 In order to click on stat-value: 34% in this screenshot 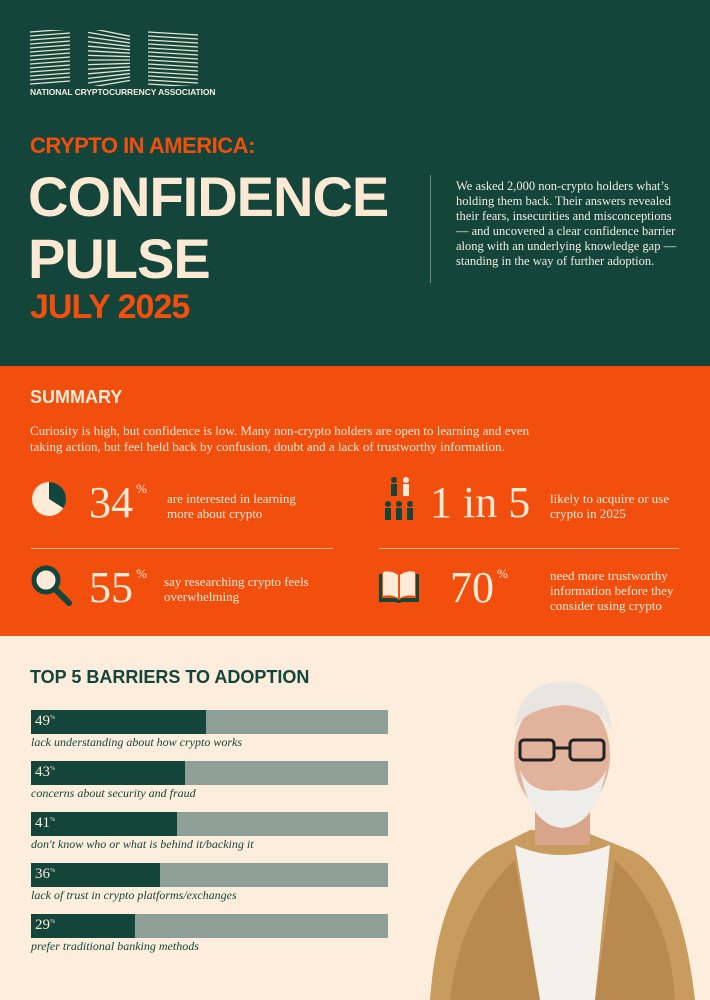, I will do `click(118, 502)`.